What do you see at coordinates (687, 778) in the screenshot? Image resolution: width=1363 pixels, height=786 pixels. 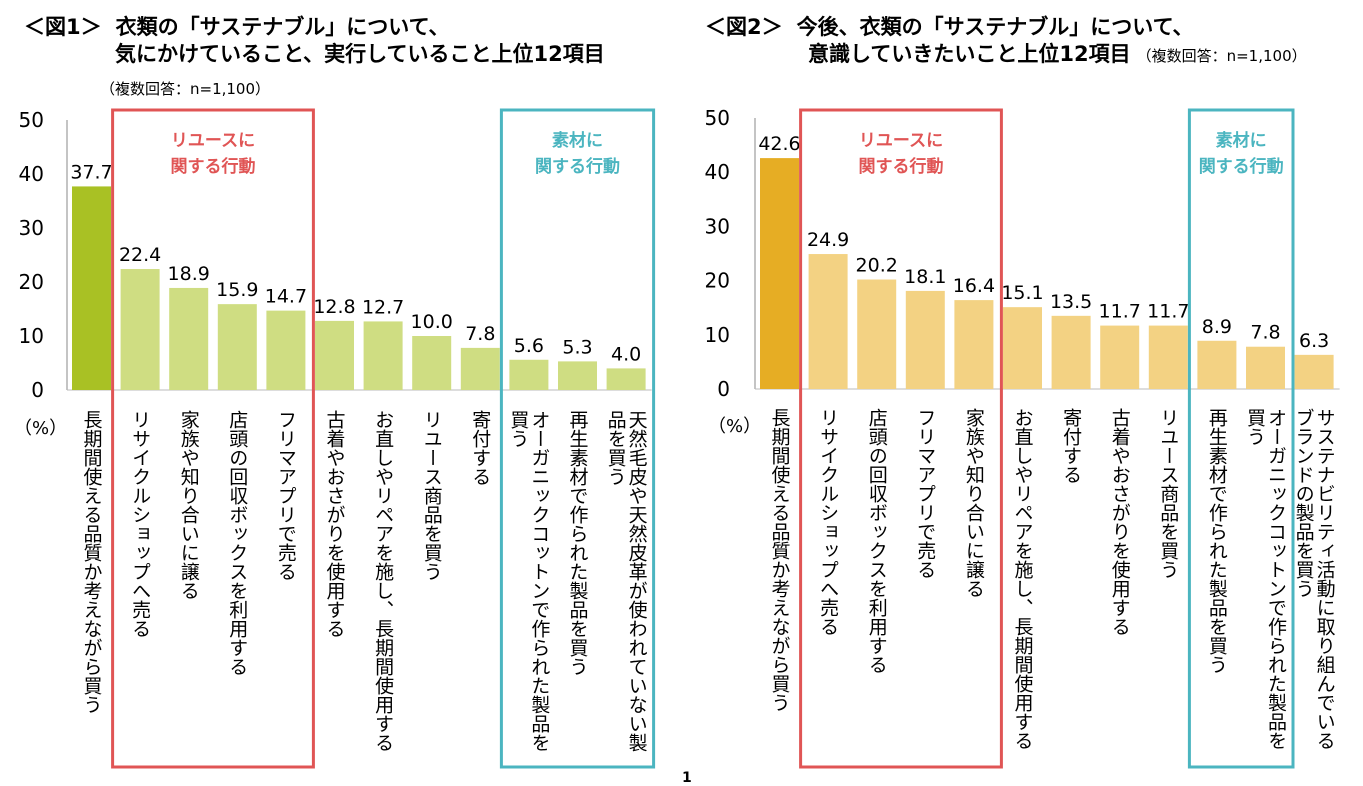 I see `page-number: 1` at bounding box center [687, 778].